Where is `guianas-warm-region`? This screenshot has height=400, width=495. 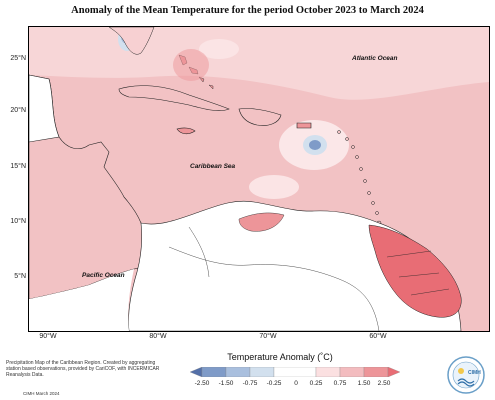 guianas-warm-region is located at coordinates (415, 271).